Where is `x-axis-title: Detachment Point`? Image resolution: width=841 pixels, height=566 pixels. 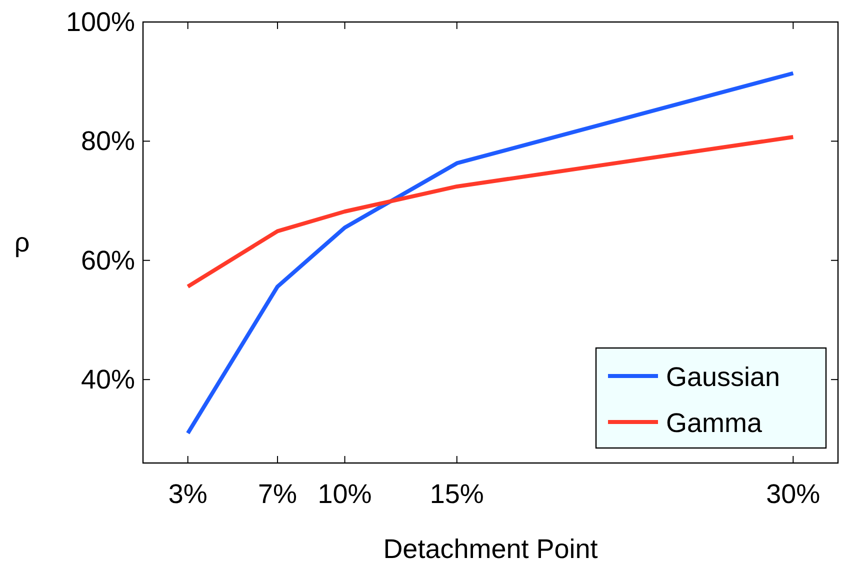
x-axis-title: Detachment Point is located at coordinates (490, 549).